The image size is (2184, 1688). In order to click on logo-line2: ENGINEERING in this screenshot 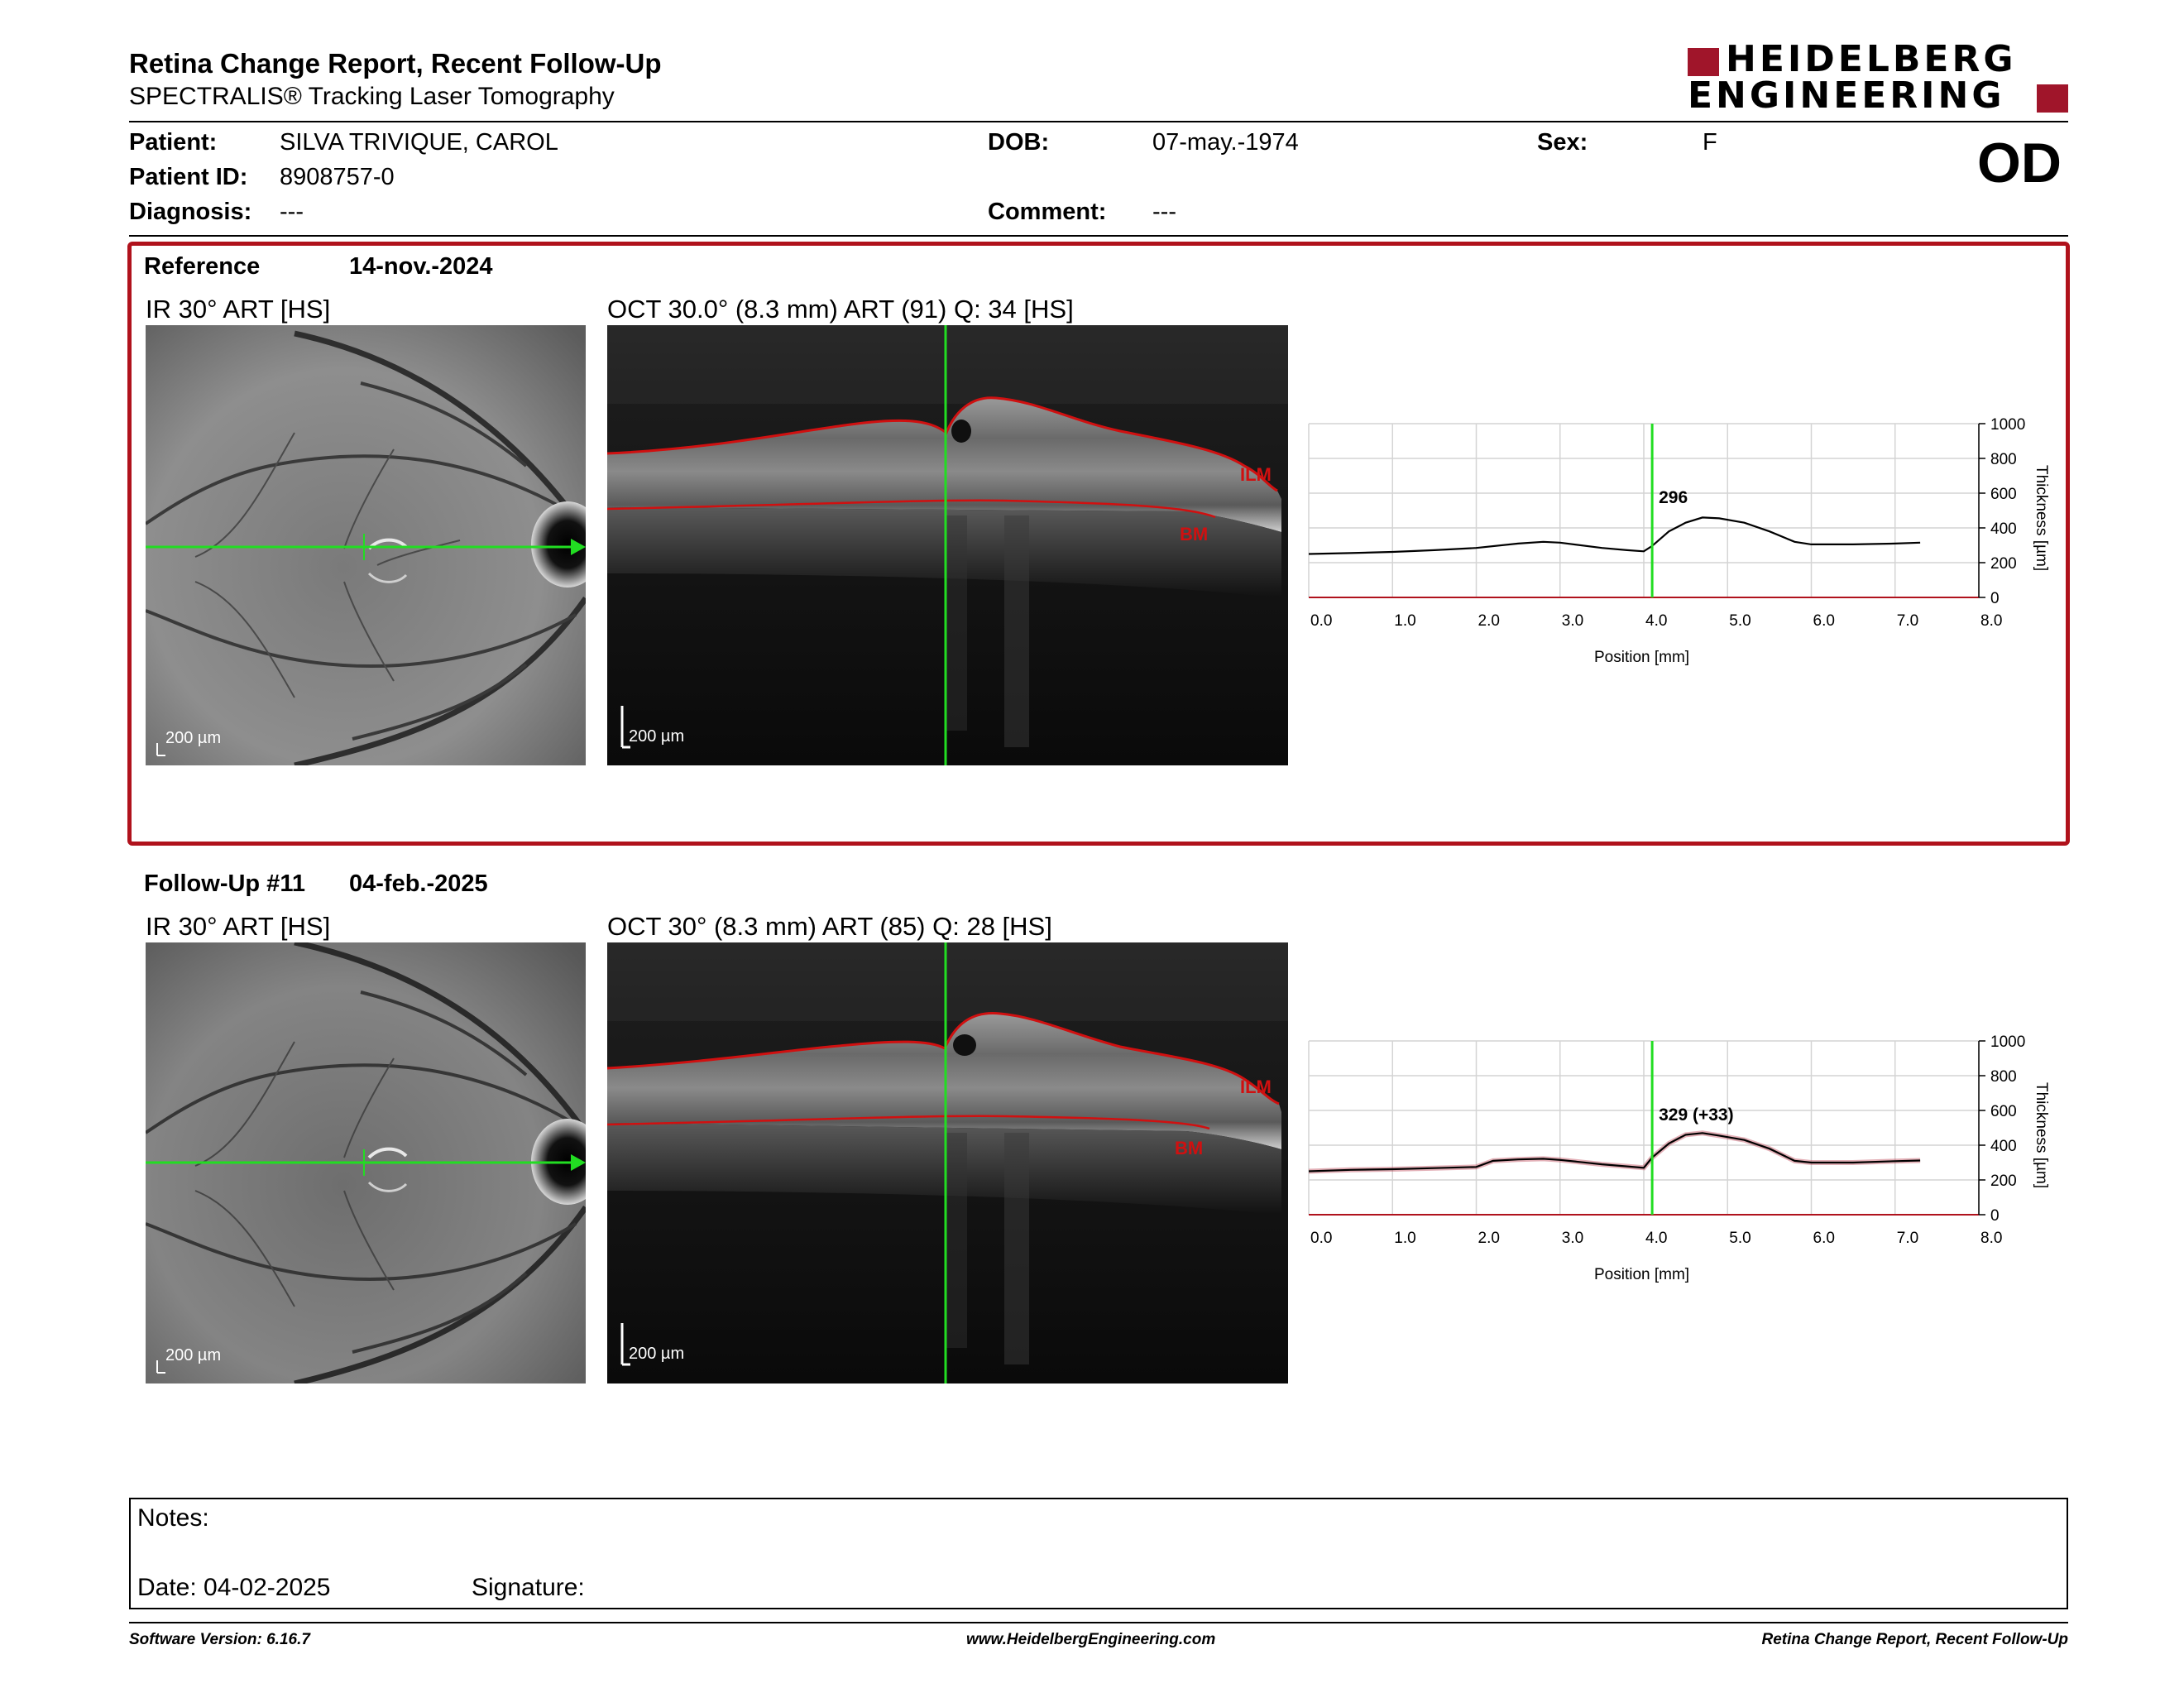, I will do `click(1846, 95)`.